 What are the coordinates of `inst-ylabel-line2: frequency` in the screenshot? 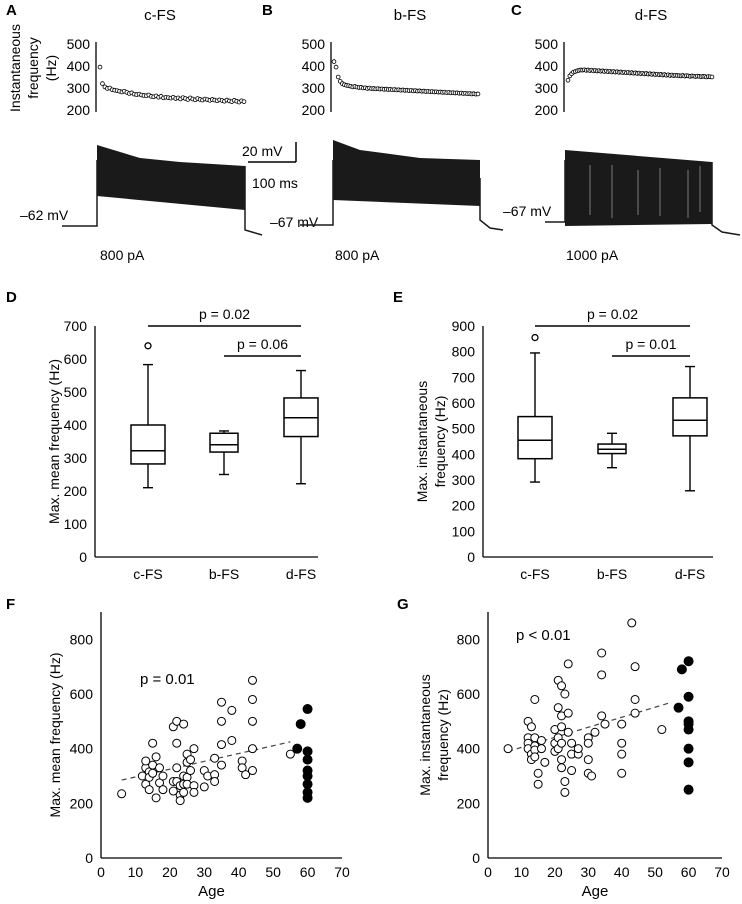 It's located at (33, 67).